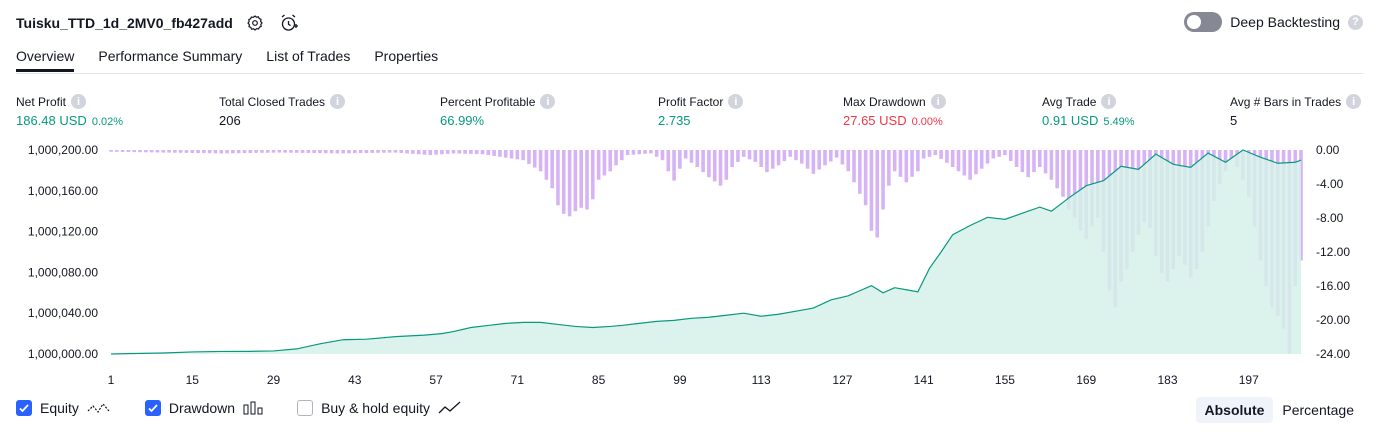 This screenshot has height=435, width=1379. Describe the element at coordinates (884, 101) in the screenshot. I see `stat-label: Max Drawdown` at that location.